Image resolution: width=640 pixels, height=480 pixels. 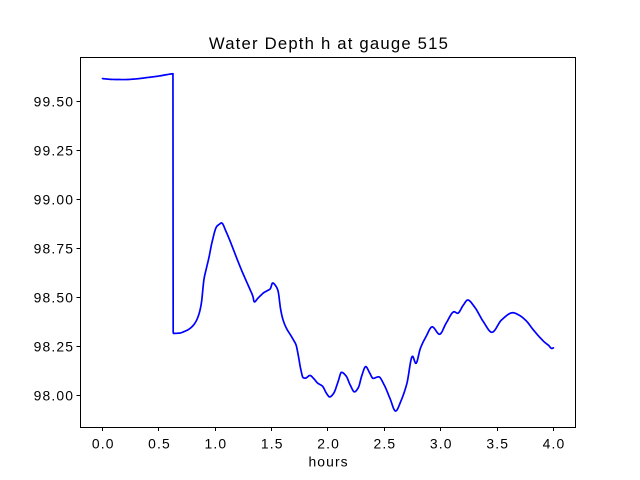 I want to click on svg-text: 0.0, so click(x=103, y=443).